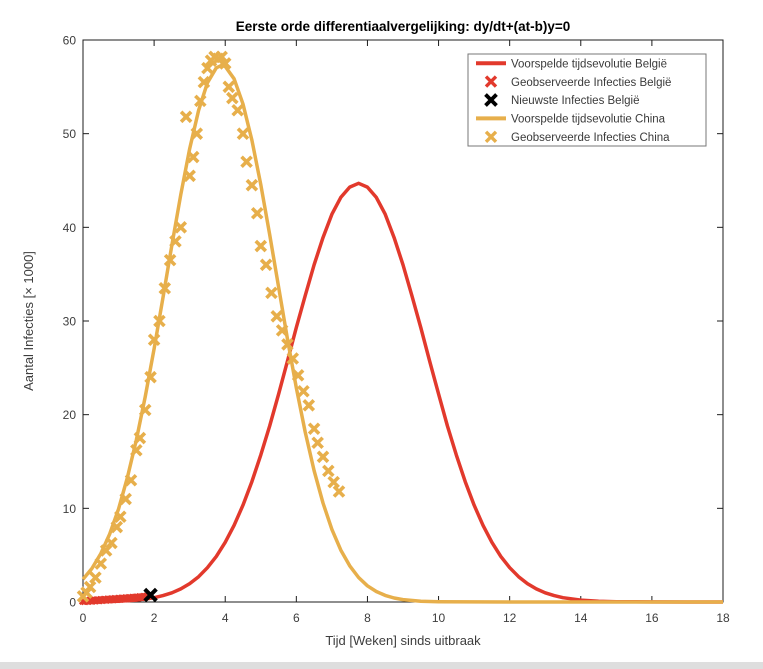 The image size is (763, 669). I want to click on legend-label: Geobserveerde Infecties België, so click(591, 83).